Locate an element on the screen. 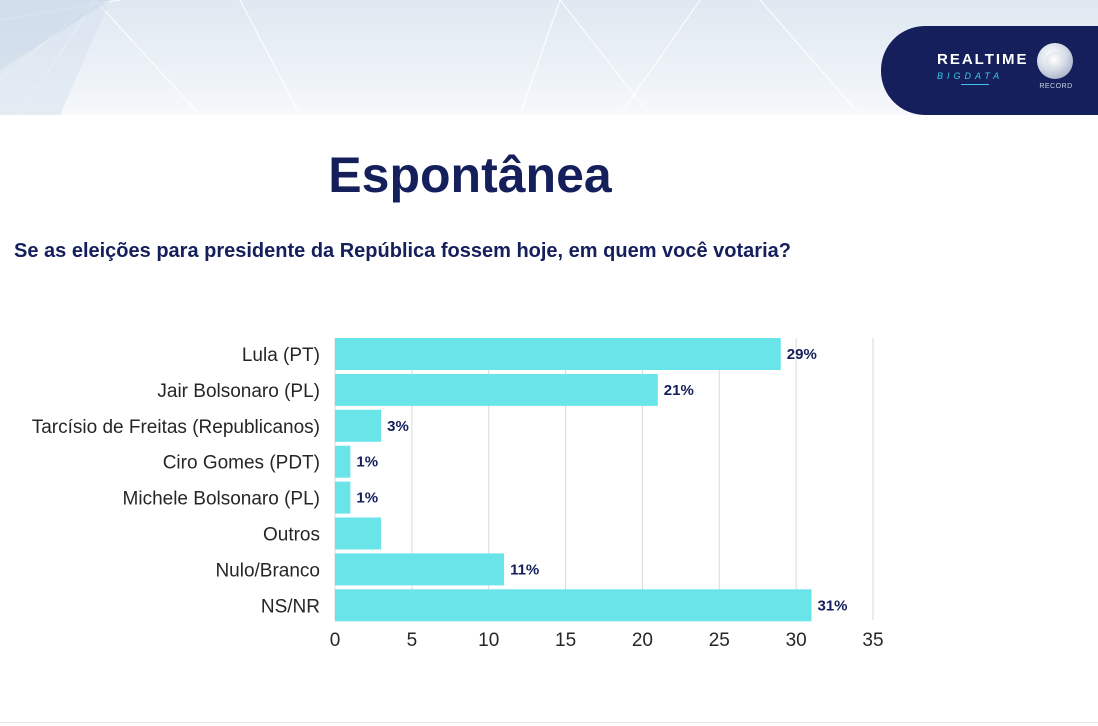  brand-name: REALTIME is located at coordinates (983, 59).